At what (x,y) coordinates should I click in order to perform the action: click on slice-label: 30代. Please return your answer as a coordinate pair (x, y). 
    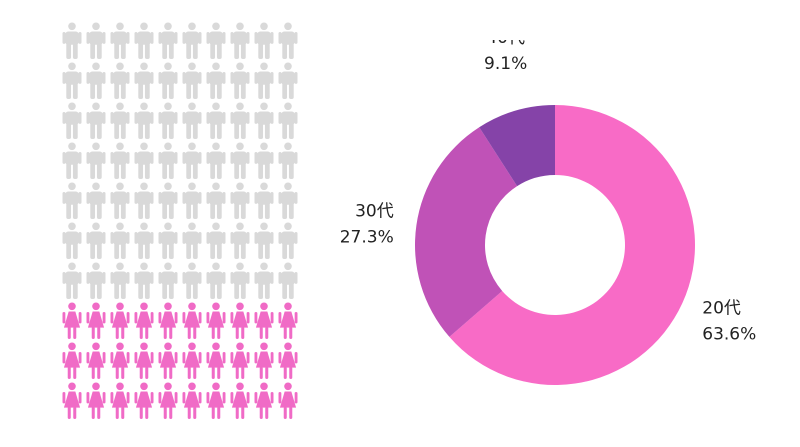
    Looking at the image, I should click on (374, 211).